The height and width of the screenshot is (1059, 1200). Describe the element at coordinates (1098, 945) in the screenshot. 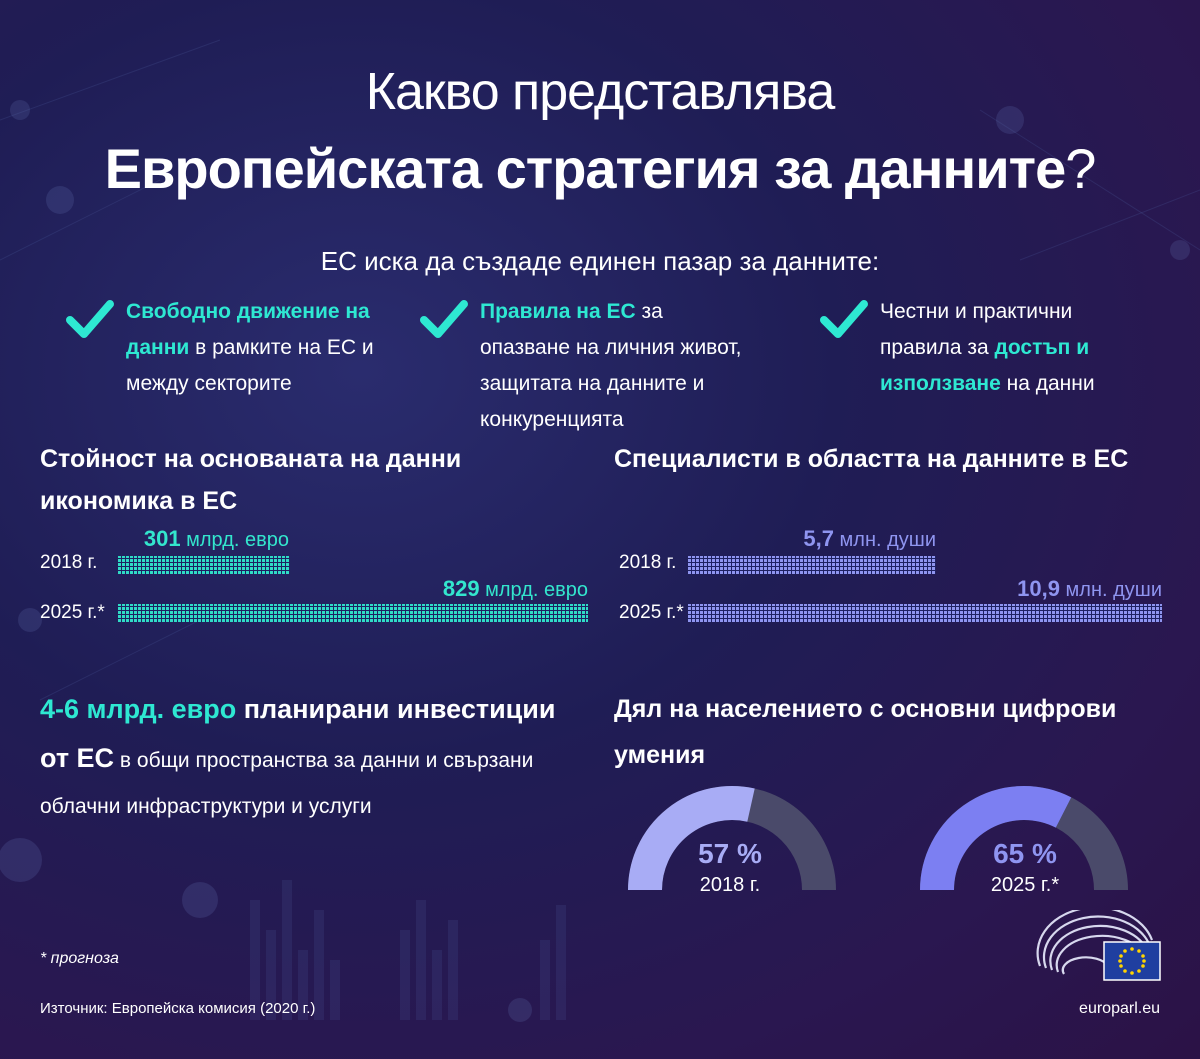

I see `european-parliament-logo` at that location.